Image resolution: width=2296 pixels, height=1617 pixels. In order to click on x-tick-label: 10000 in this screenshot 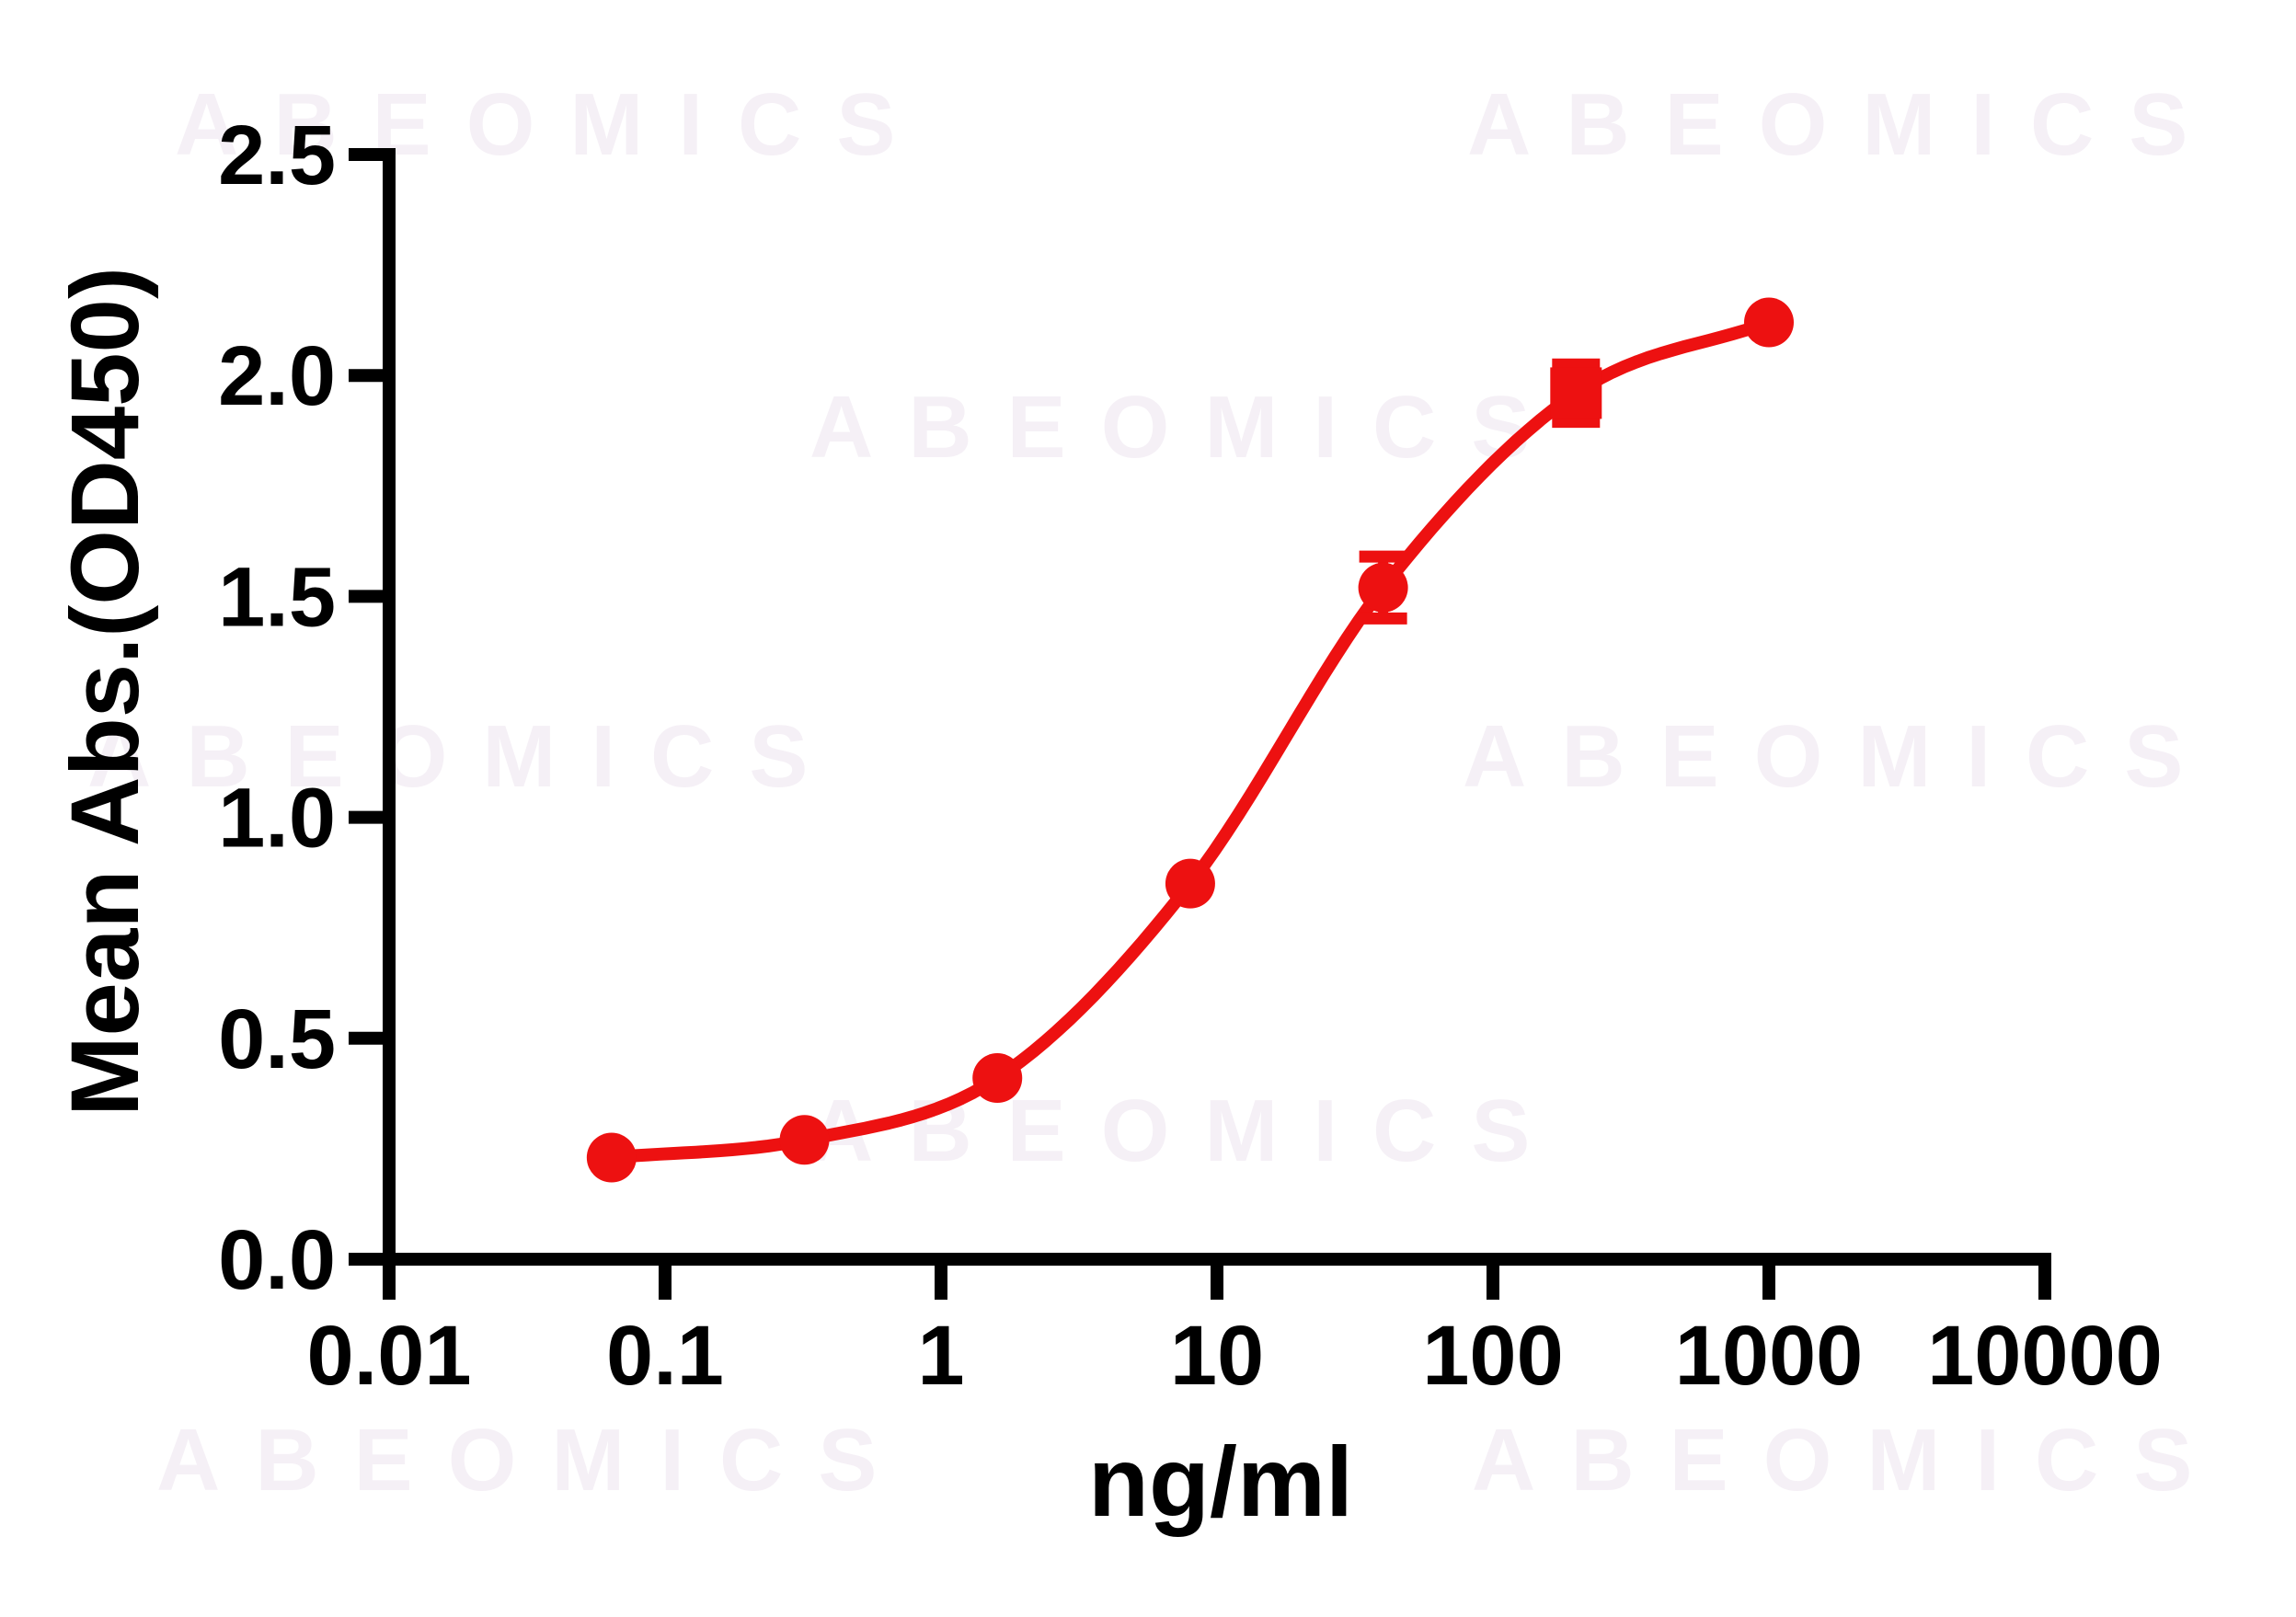, I will do `click(2045, 1356)`.